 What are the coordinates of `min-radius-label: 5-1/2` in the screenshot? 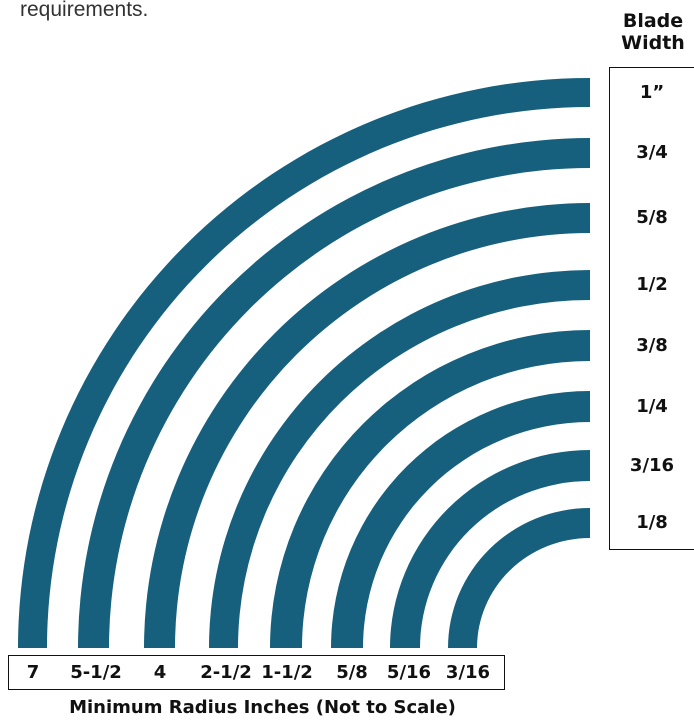 It's located at (96, 672).